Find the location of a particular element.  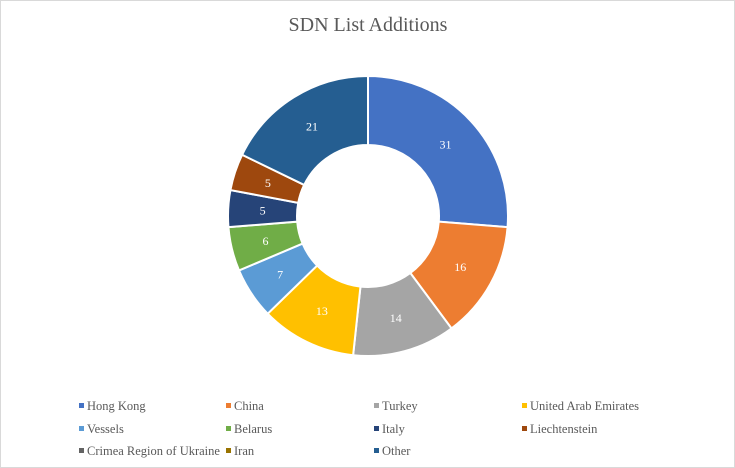

legend-item-china: China is located at coordinates (245, 406).